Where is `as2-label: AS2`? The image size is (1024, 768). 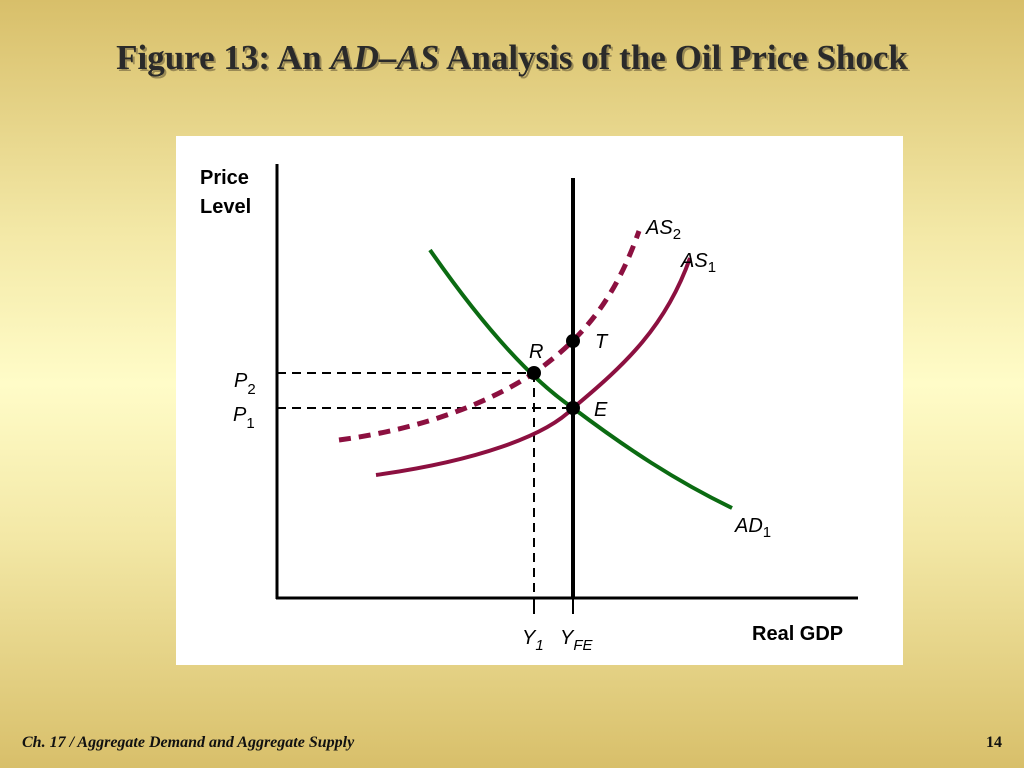
as2-label: AS2 is located at coordinates (663, 230).